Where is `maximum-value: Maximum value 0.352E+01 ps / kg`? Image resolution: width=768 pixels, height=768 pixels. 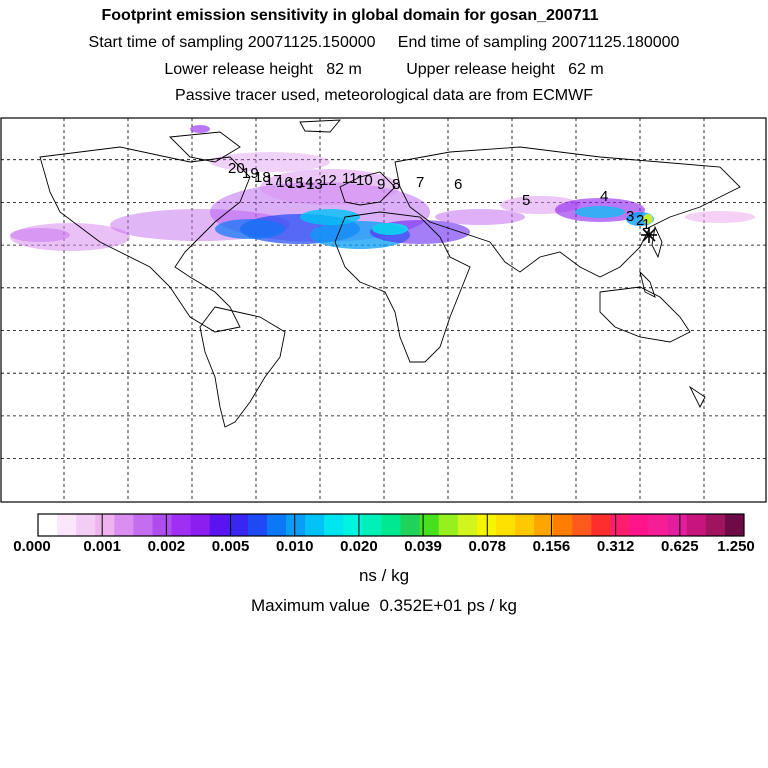
maximum-value: Maximum value 0.352E+01 ps / kg is located at coordinates (384, 605).